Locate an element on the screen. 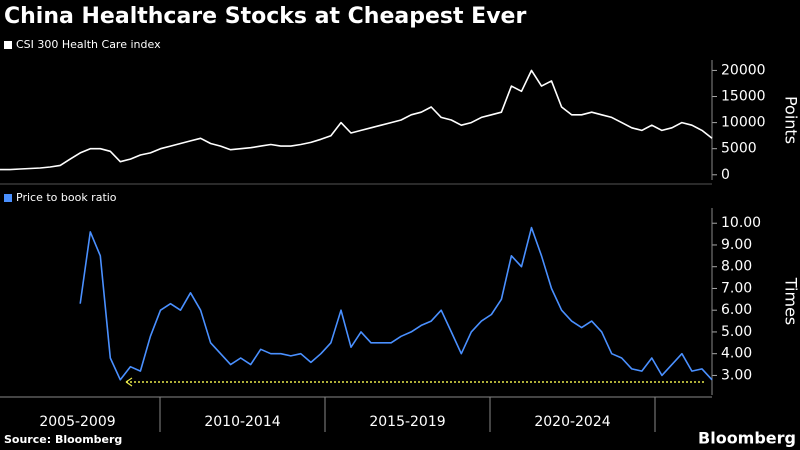 This screenshot has width=800, height=450. y-tick-label: 10000 is located at coordinates (743, 123).